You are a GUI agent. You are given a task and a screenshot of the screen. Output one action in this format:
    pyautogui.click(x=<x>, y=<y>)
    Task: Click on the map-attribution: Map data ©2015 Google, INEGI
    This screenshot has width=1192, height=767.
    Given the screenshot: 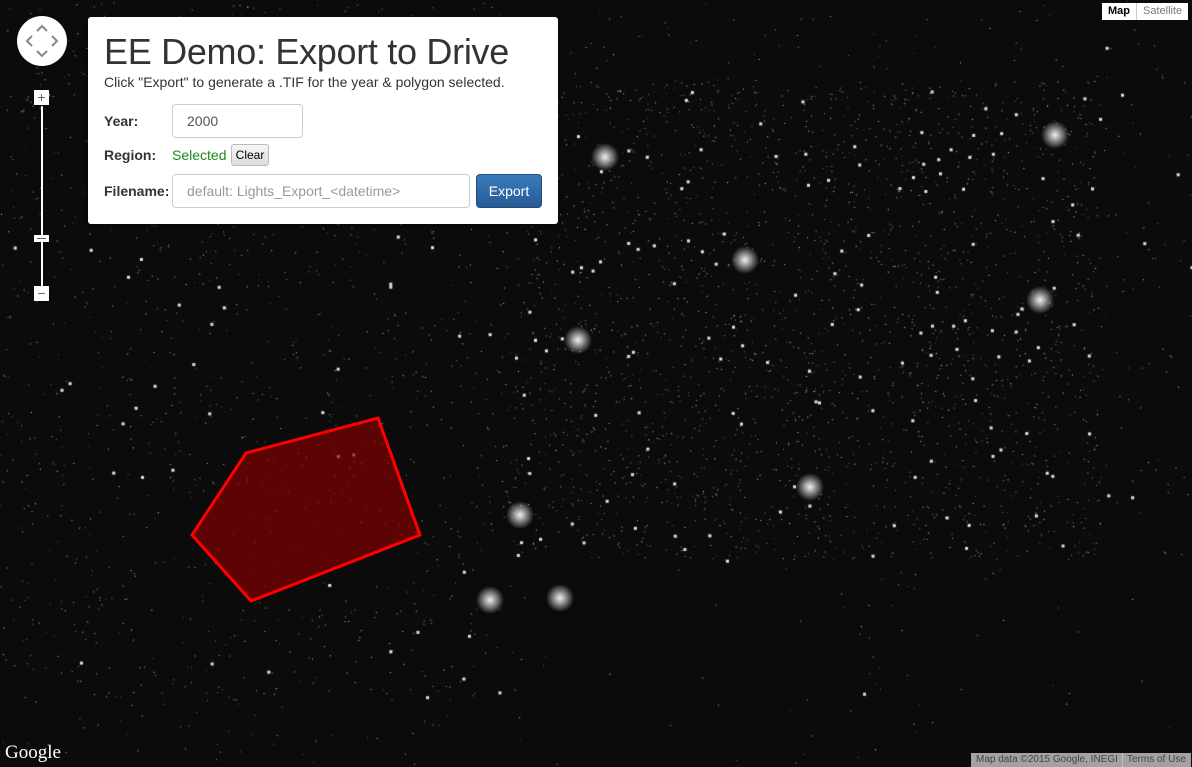 What is the action you would take?
    pyautogui.click(x=1047, y=760)
    